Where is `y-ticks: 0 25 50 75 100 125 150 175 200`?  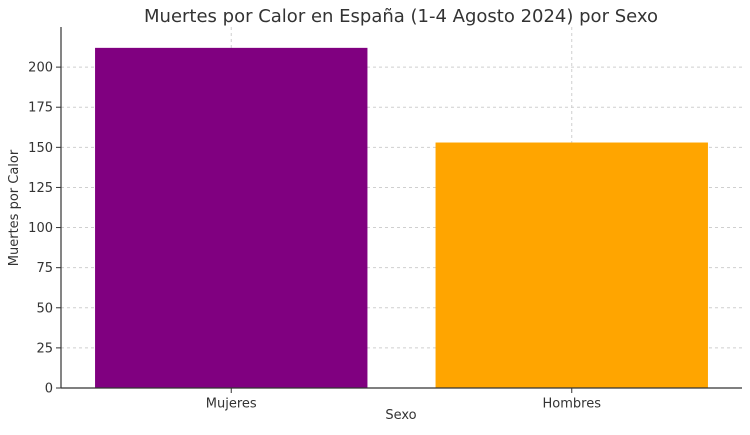 y-ticks: 0 25 50 75 100 125 150 175 200 is located at coordinates (44, 229).